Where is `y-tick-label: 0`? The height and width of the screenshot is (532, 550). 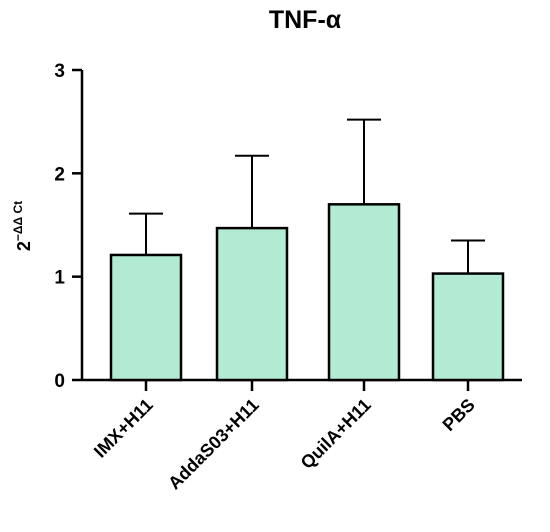
y-tick-label: 0 is located at coordinates (59, 381).